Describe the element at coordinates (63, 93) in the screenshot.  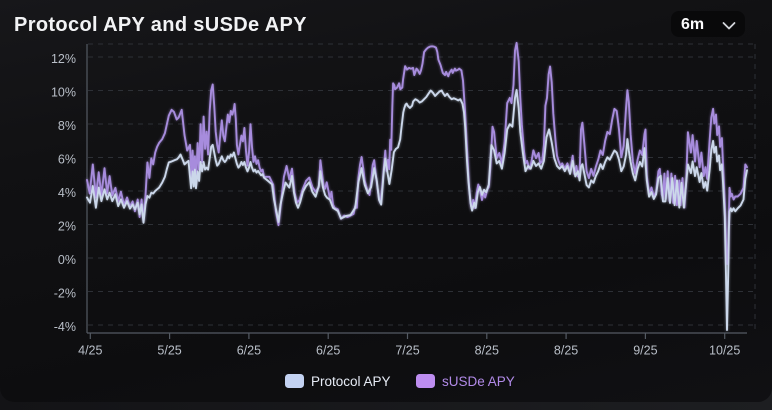
I see `svg-text: 10%` at that location.